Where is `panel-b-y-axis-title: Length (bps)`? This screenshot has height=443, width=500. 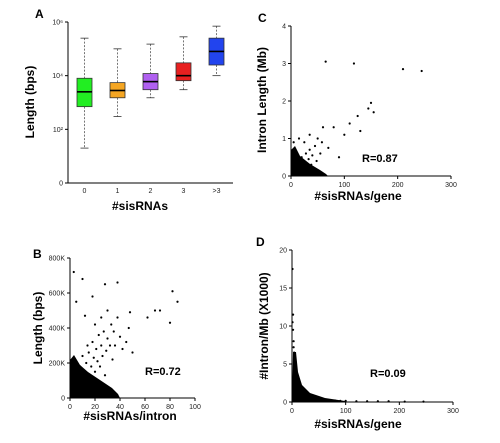
panel-b-y-axis-title: Length (bps) is located at coordinates (38, 328).